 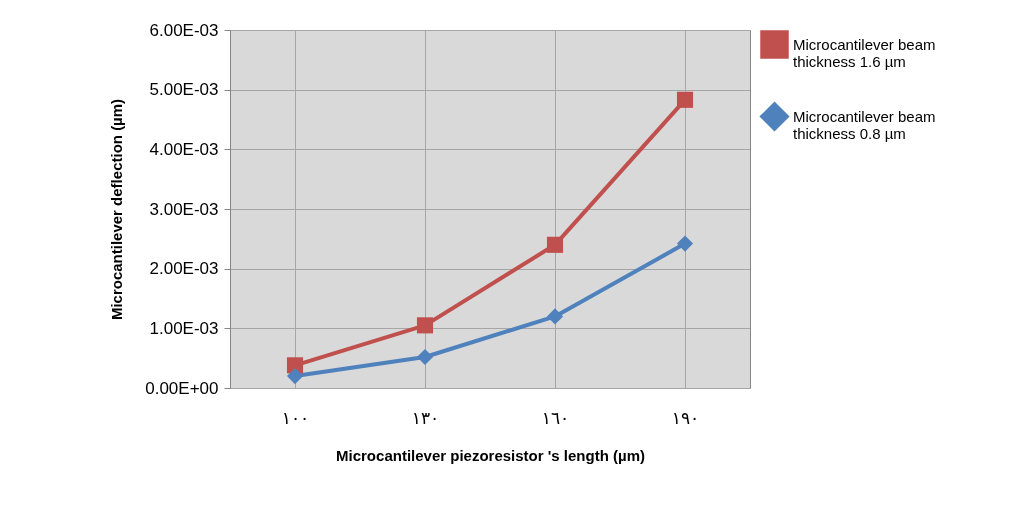 I want to click on y-tick-label: 5.00E-03, so click(x=184, y=90).